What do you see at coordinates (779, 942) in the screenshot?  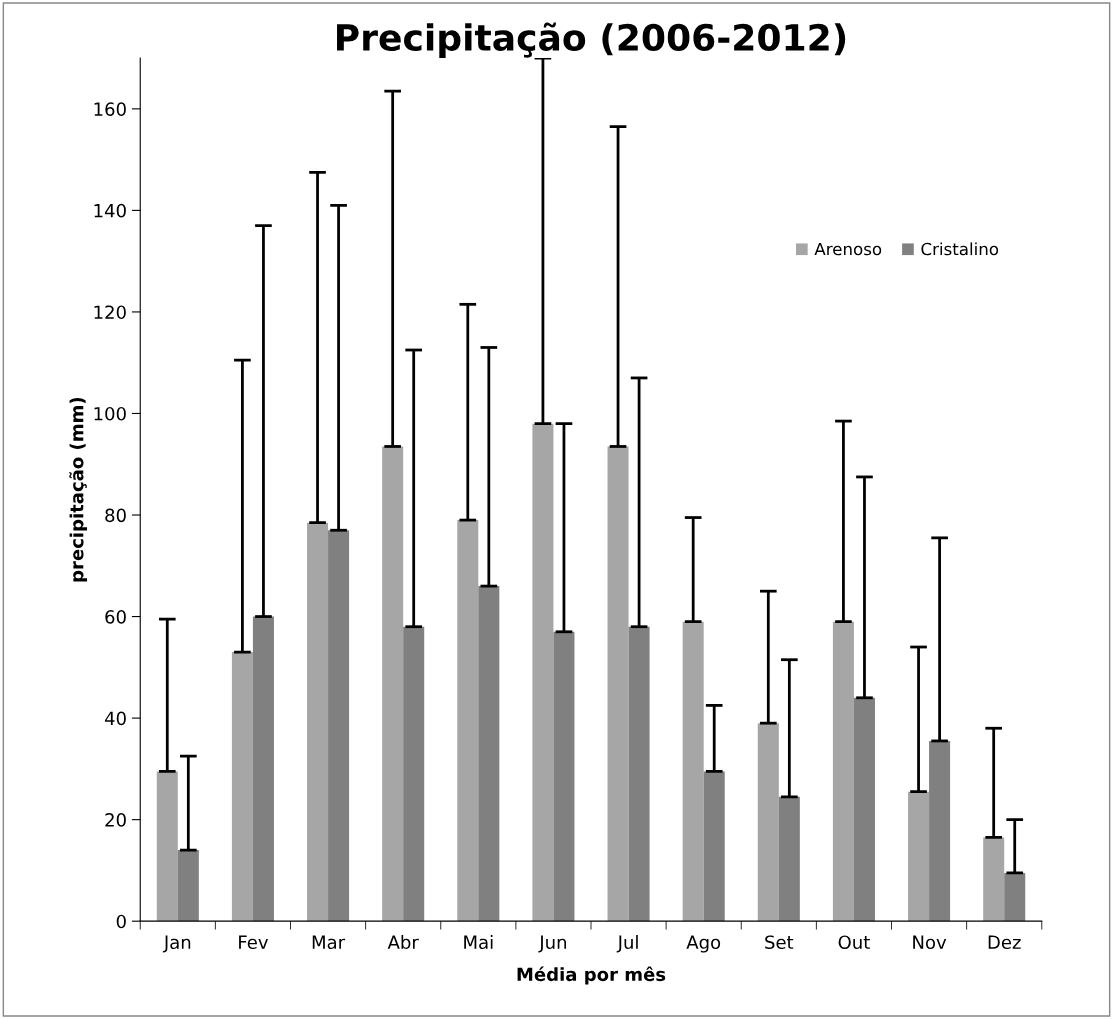 I see `x-tick-label: Set` at bounding box center [779, 942].